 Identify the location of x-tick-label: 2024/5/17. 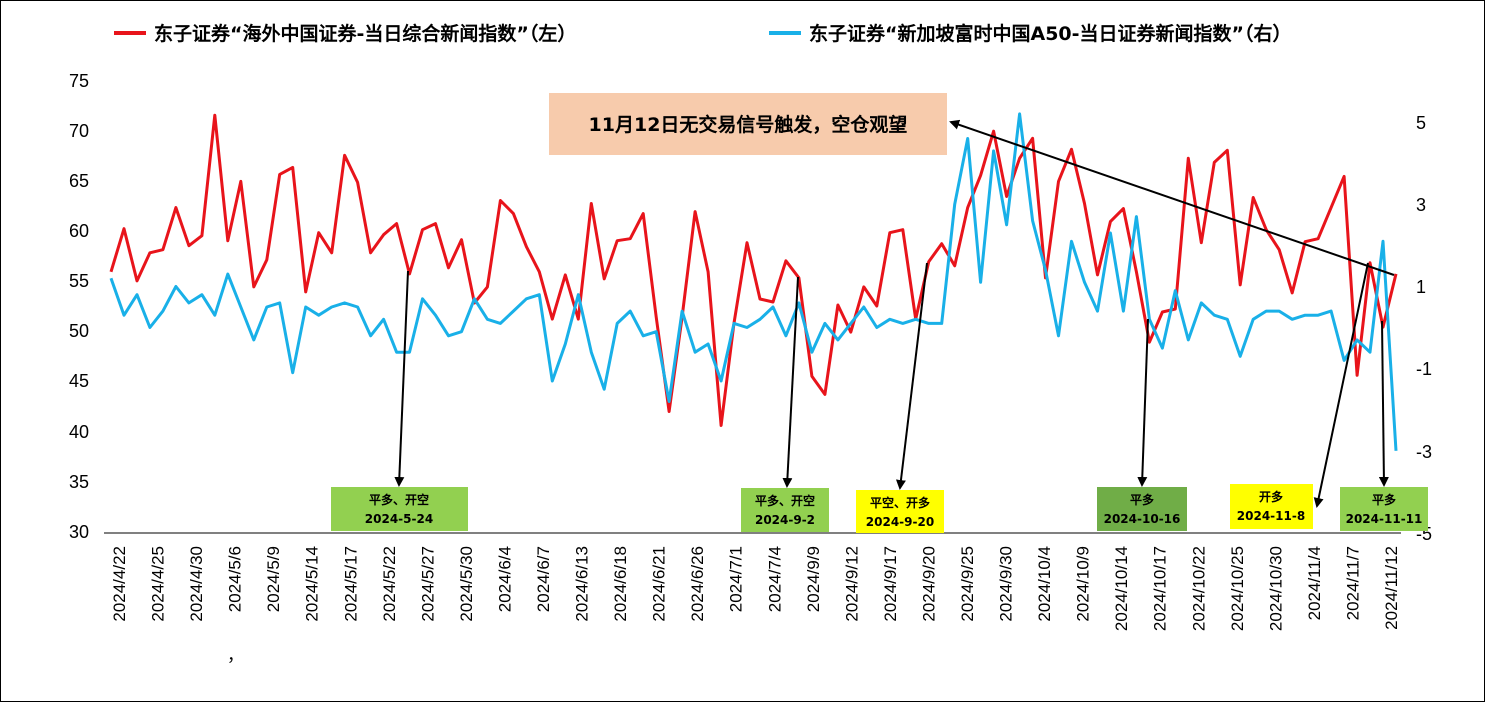
(350, 584).